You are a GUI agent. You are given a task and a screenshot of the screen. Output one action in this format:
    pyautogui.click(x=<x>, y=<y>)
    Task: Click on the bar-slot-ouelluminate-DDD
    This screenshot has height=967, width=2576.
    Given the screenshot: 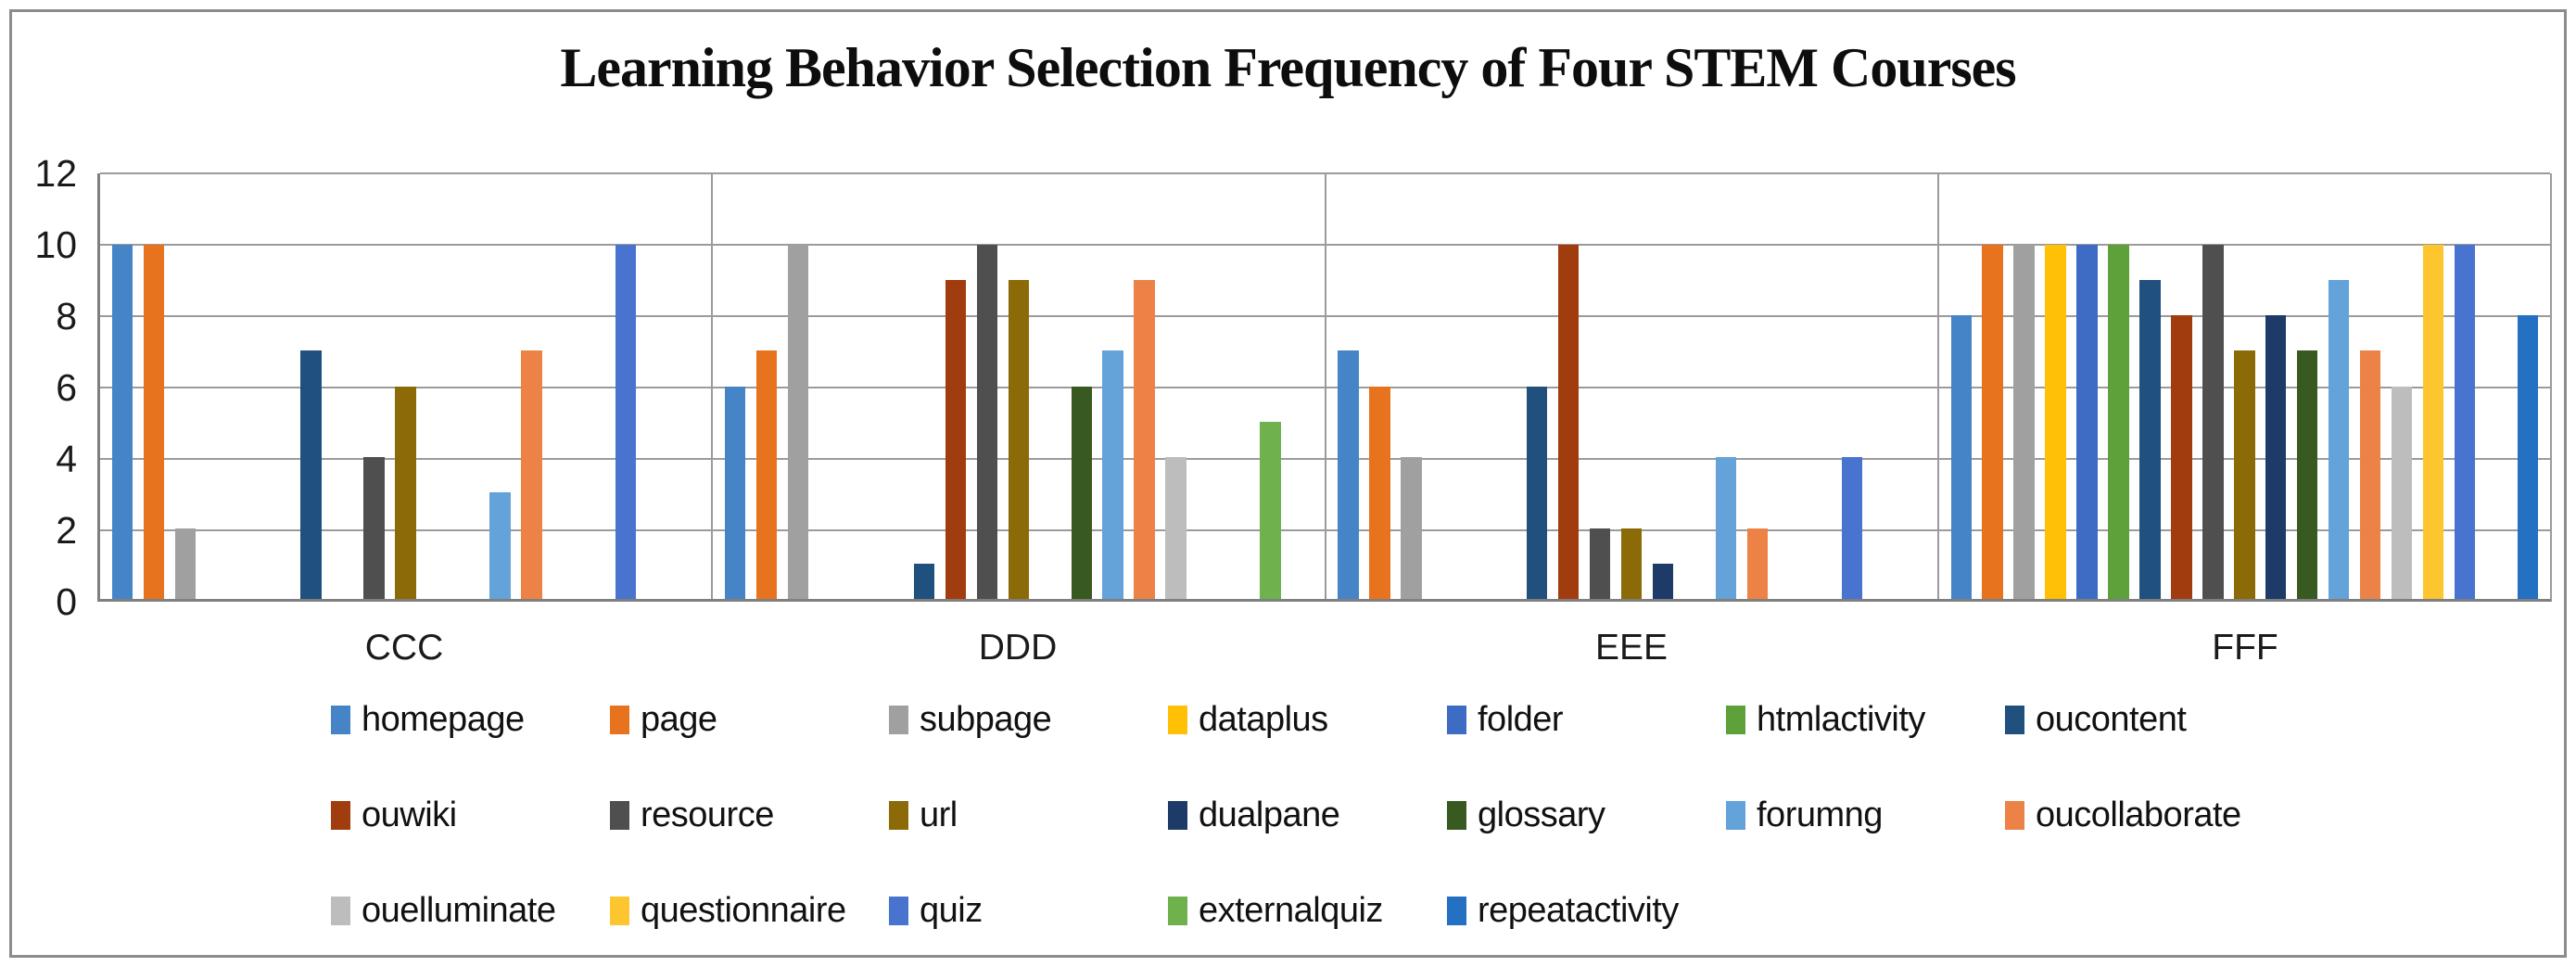 What is the action you would take?
    pyautogui.click(x=1176, y=386)
    